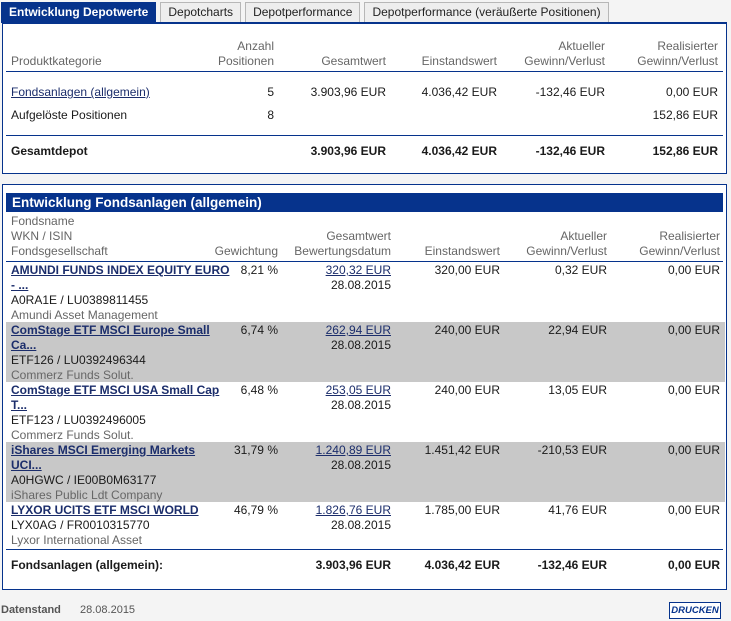  Describe the element at coordinates (76, 540) in the screenshot. I see `fund-company: Lyxor International Asset` at that location.